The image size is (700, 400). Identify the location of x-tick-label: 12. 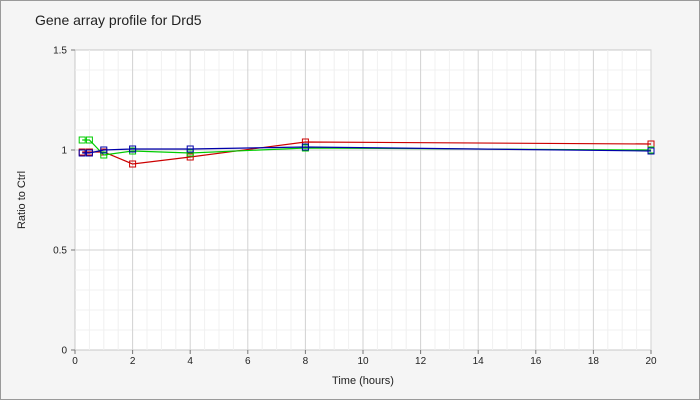
(421, 361).